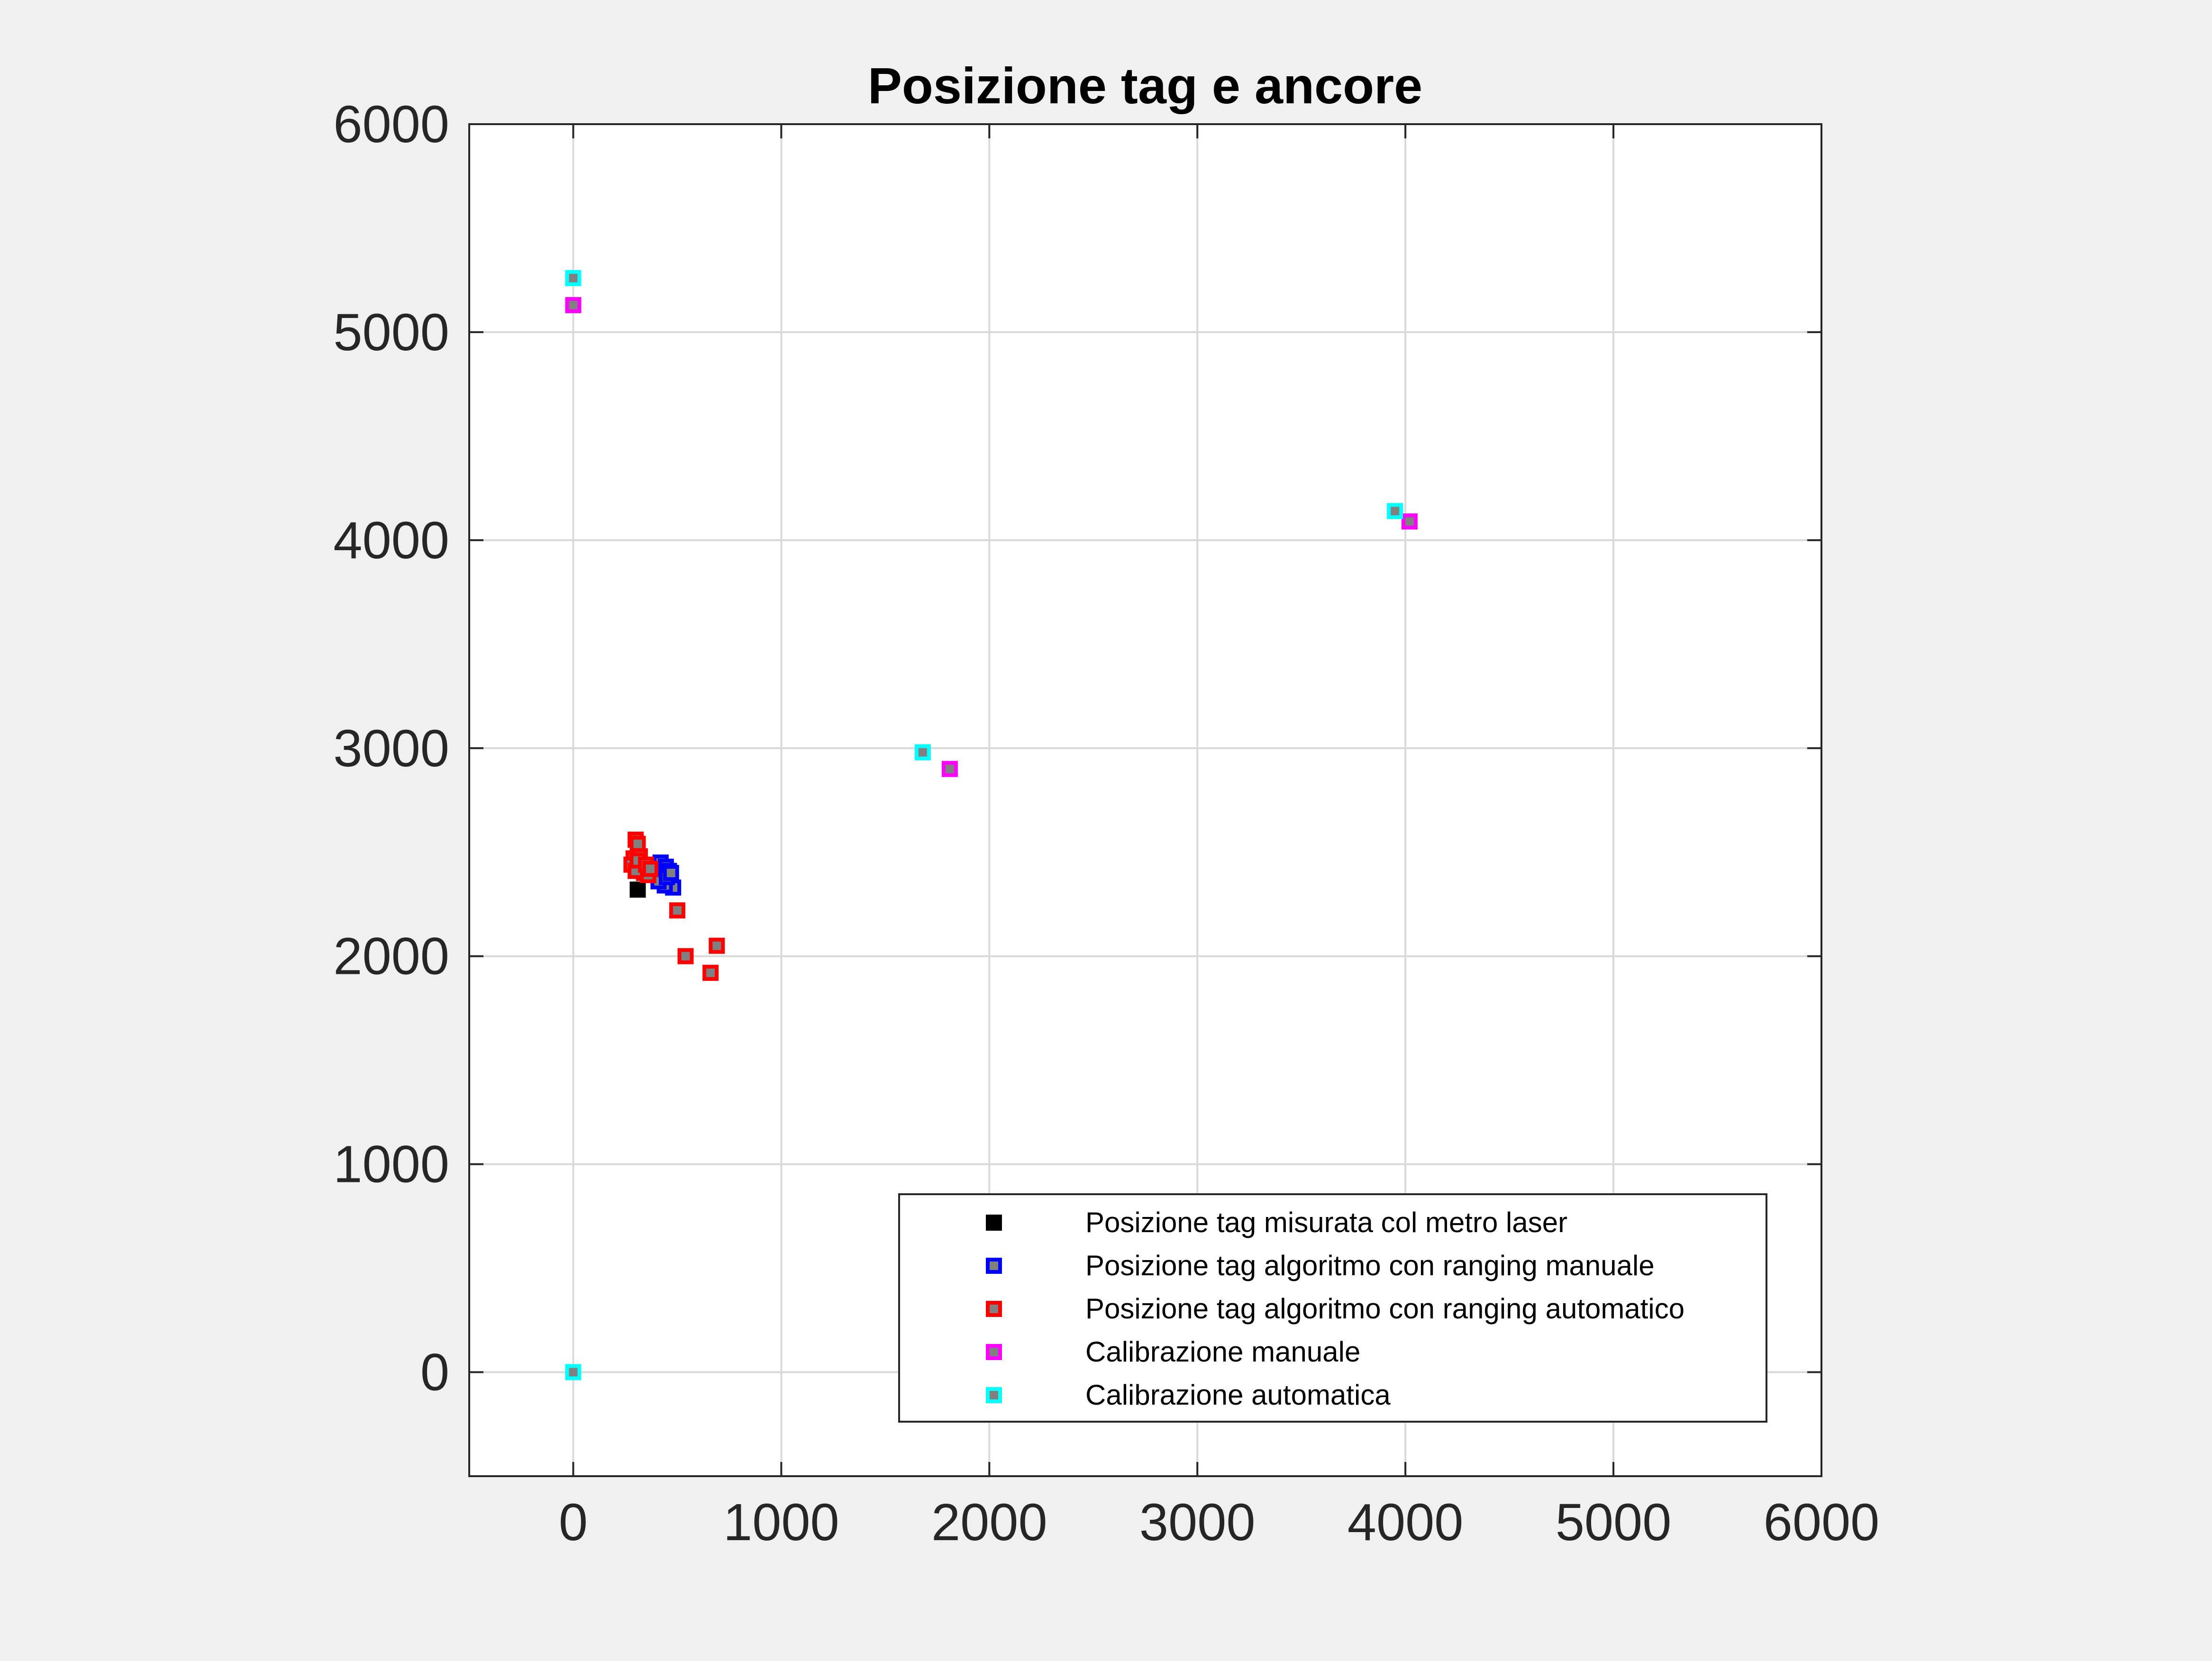 The width and height of the screenshot is (2212, 1661). What do you see at coordinates (1197, 1522) in the screenshot?
I see `x-tick-label: 3000` at bounding box center [1197, 1522].